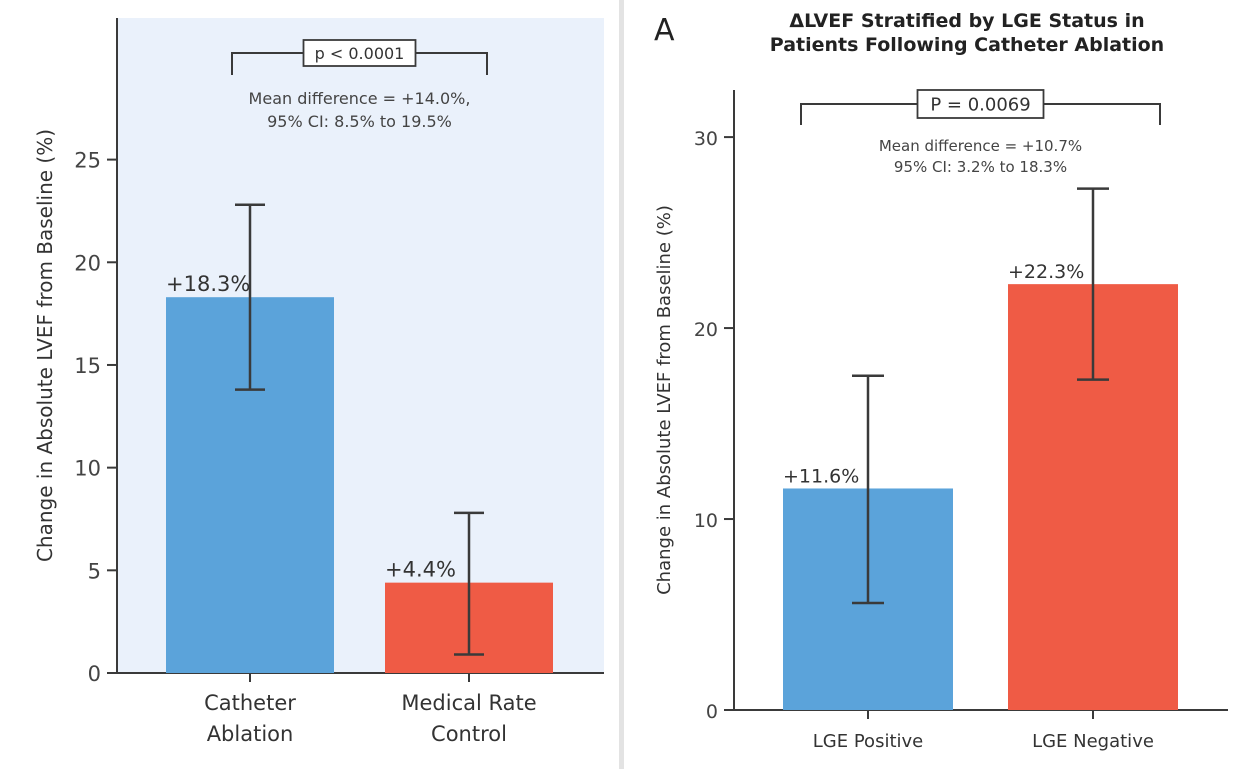  Describe the element at coordinates (706, 139) in the screenshot. I see `y-tick-label: 30` at that location.